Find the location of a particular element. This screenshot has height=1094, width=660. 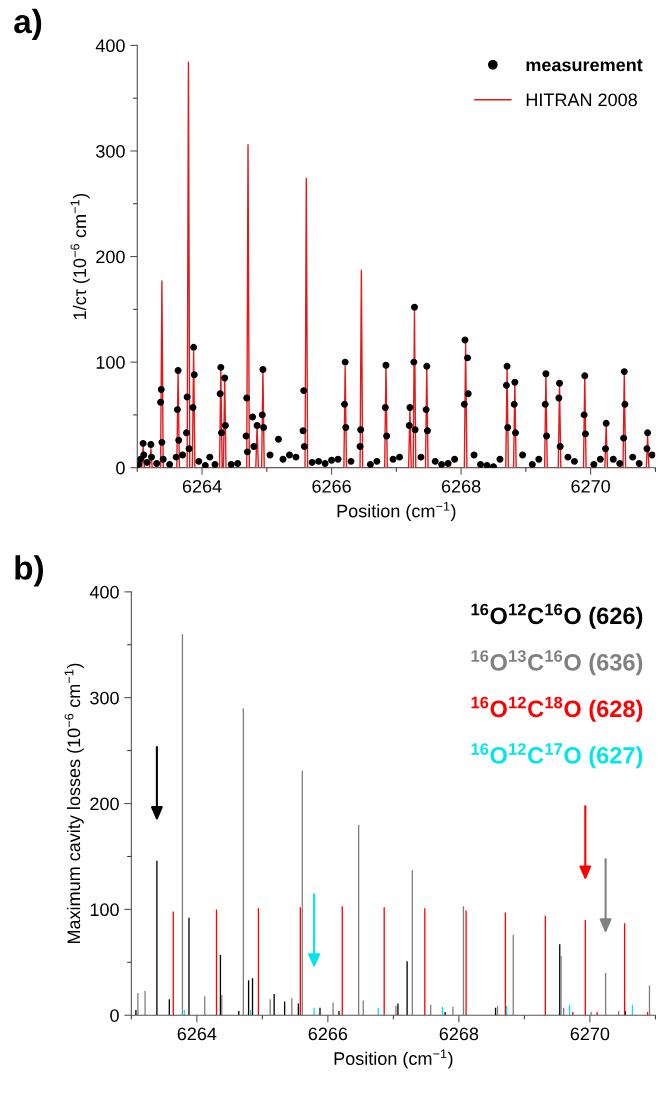

text: $^{16}$O$^{12}$C$^{18}$O (628) is located at coordinates (557, 709).